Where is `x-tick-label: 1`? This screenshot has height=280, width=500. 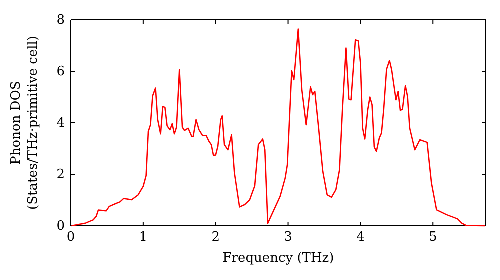 x-tick-label: 1 is located at coordinates (143, 238).